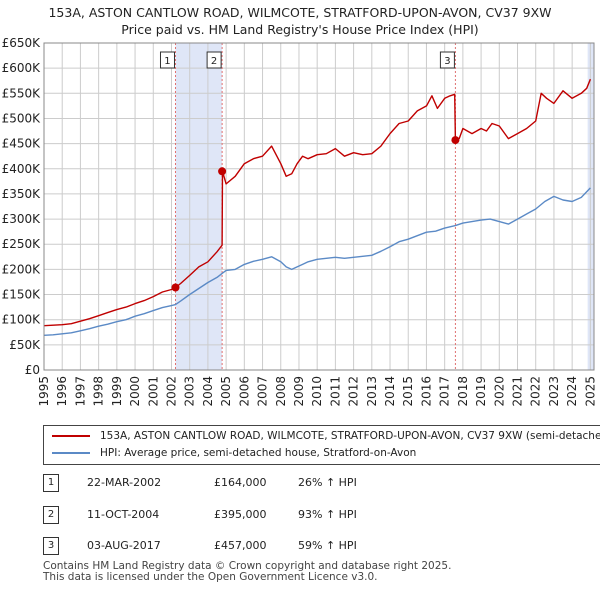  Describe the element at coordinates (80, 391) in the screenshot. I see `x-tick-label: 1997` at that location.